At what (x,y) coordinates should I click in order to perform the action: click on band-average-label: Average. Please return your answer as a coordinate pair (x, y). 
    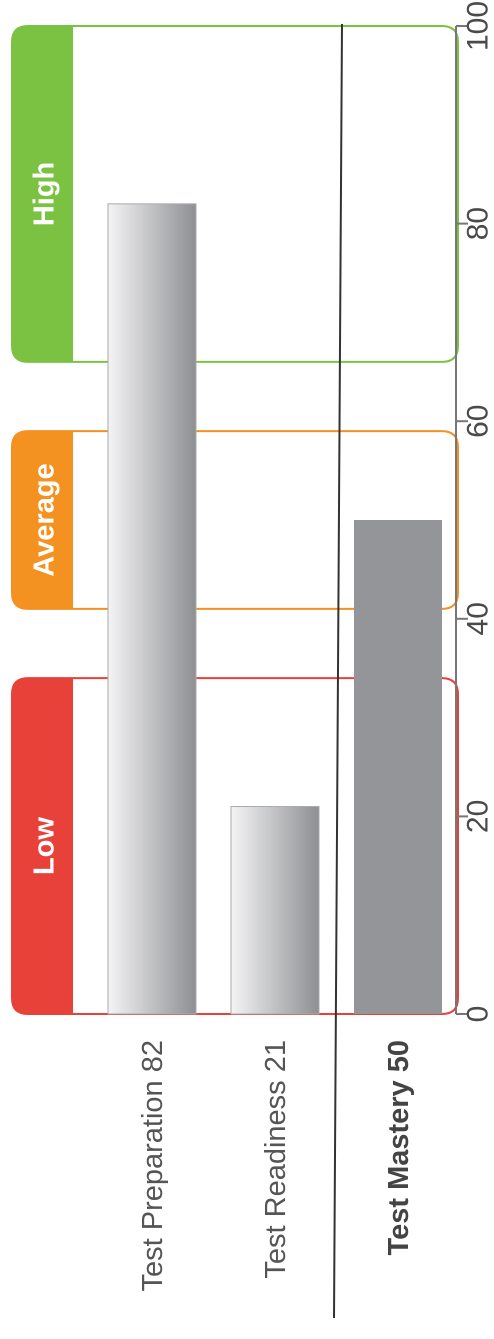
    Looking at the image, I should click on (45, 519).